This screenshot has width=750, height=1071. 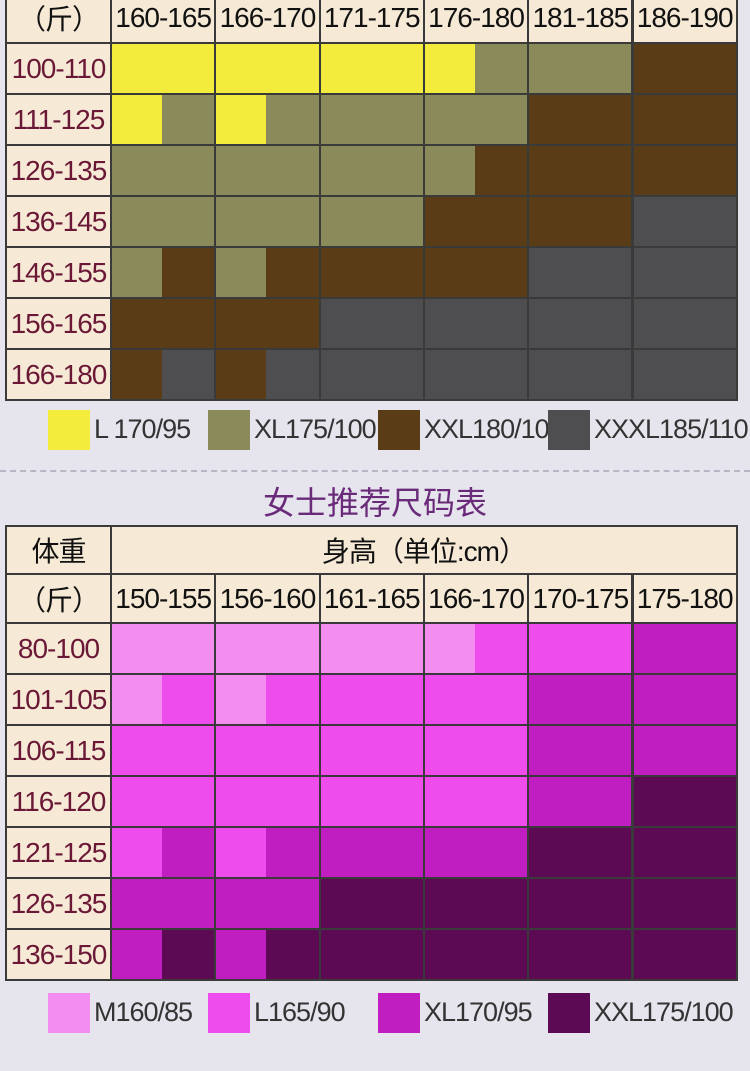 I want to click on header: 身高（单位:cm）, so click(x=424, y=550).